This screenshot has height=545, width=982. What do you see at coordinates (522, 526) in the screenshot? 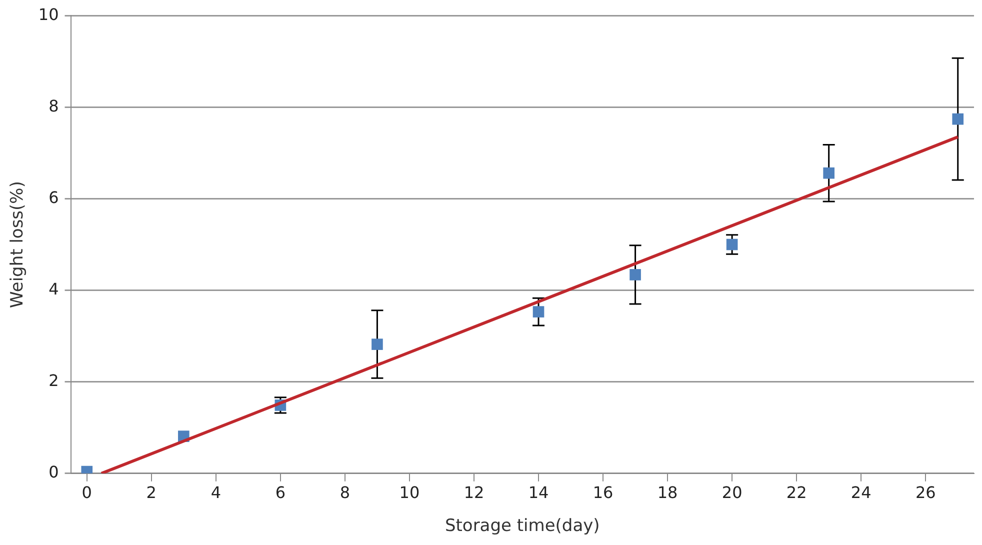
I see `x-axis-title: Storage time(day)` at bounding box center [522, 526].